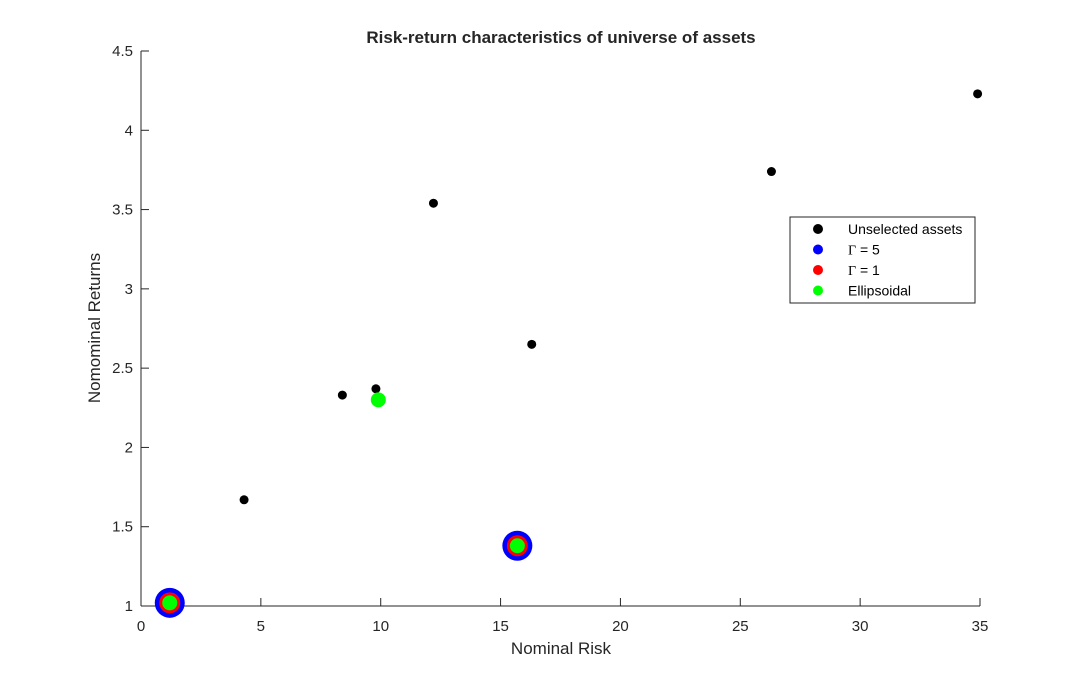 This screenshot has height=681, width=1083. Describe the element at coordinates (129, 447) in the screenshot. I see `y-tick-label: 2` at that location.